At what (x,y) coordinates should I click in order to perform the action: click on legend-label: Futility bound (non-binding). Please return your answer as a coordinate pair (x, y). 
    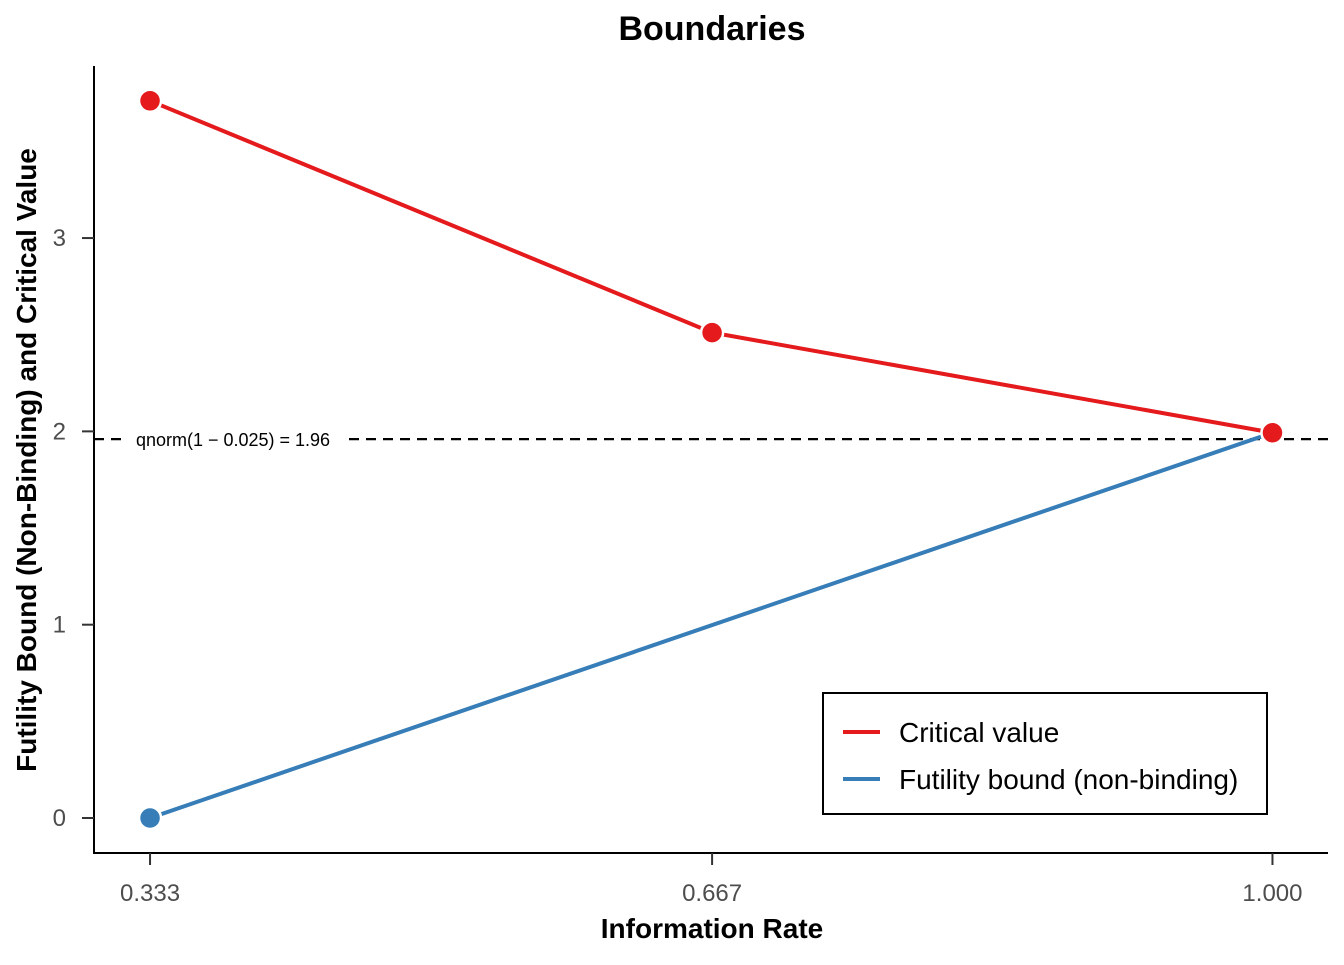
    Looking at the image, I should click on (1068, 779).